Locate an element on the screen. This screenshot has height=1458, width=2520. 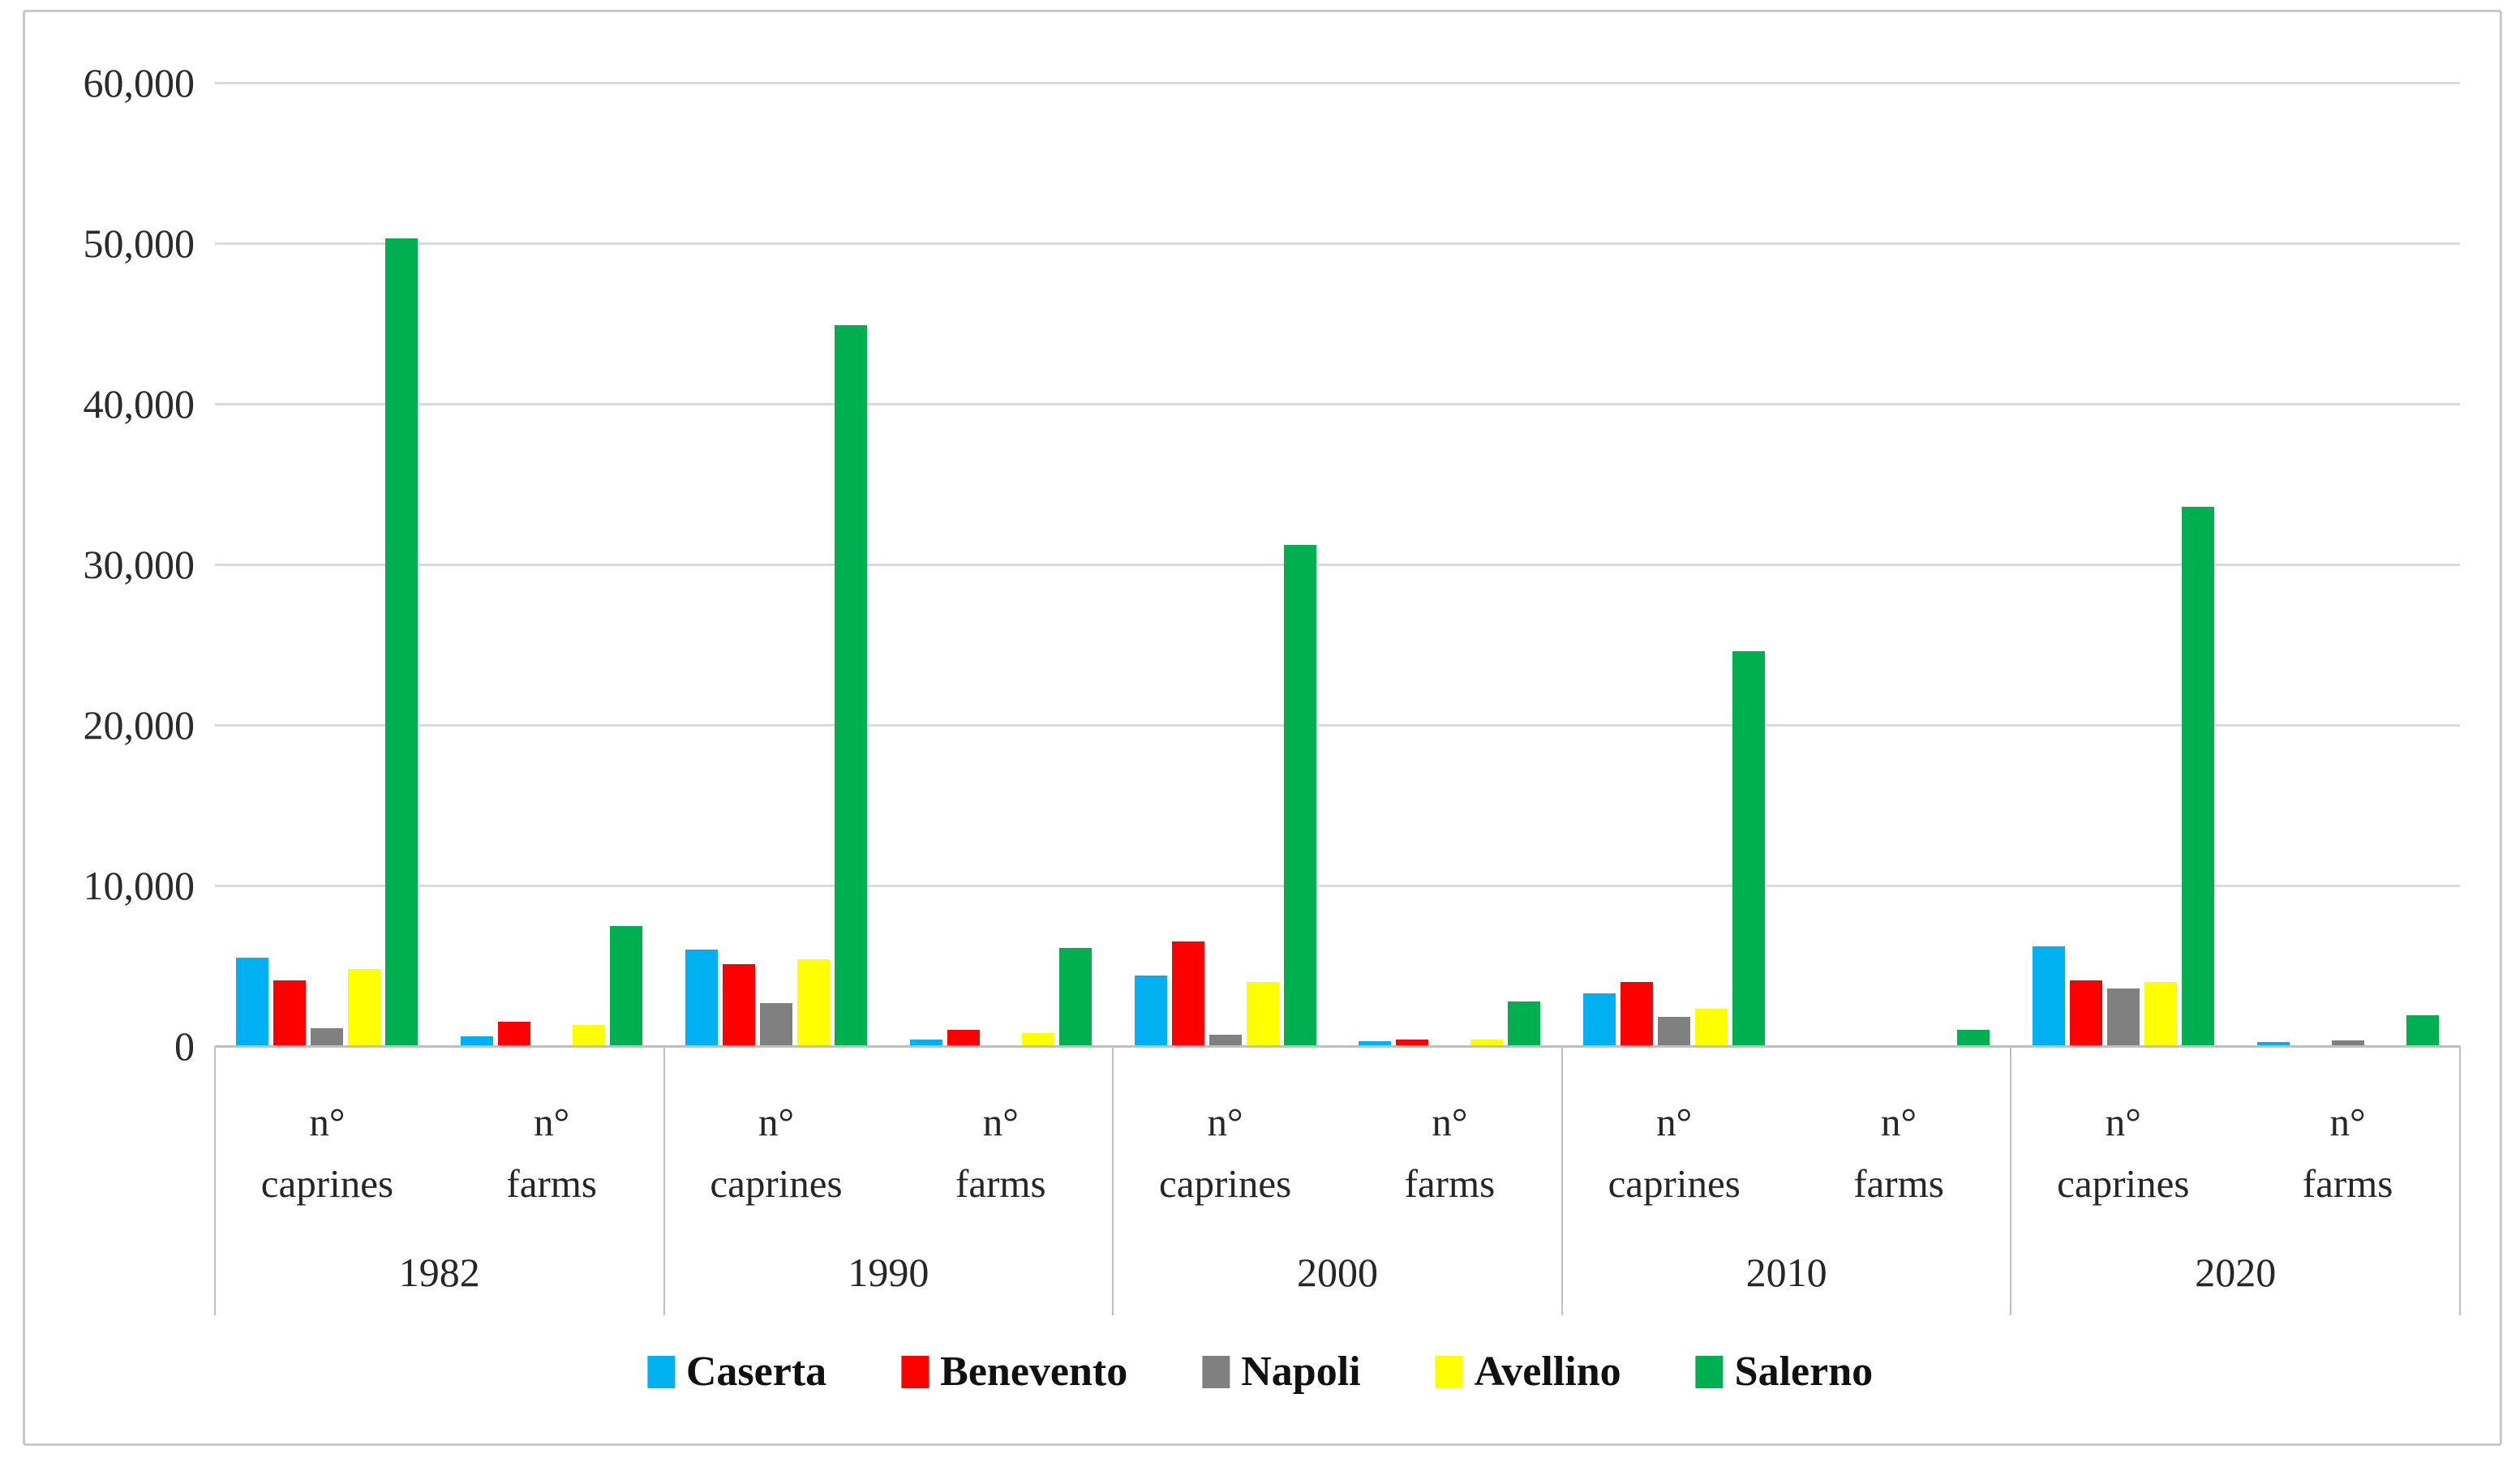
bar-1982-farms-Avellino is located at coordinates (590, 1035).